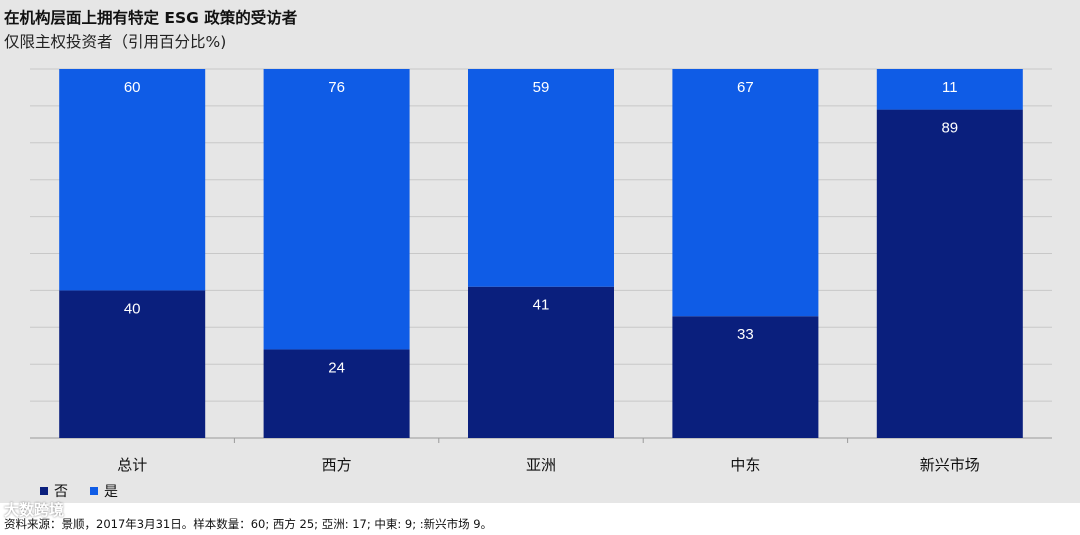  I want to click on legend-item-no: 否, so click(54, 491).